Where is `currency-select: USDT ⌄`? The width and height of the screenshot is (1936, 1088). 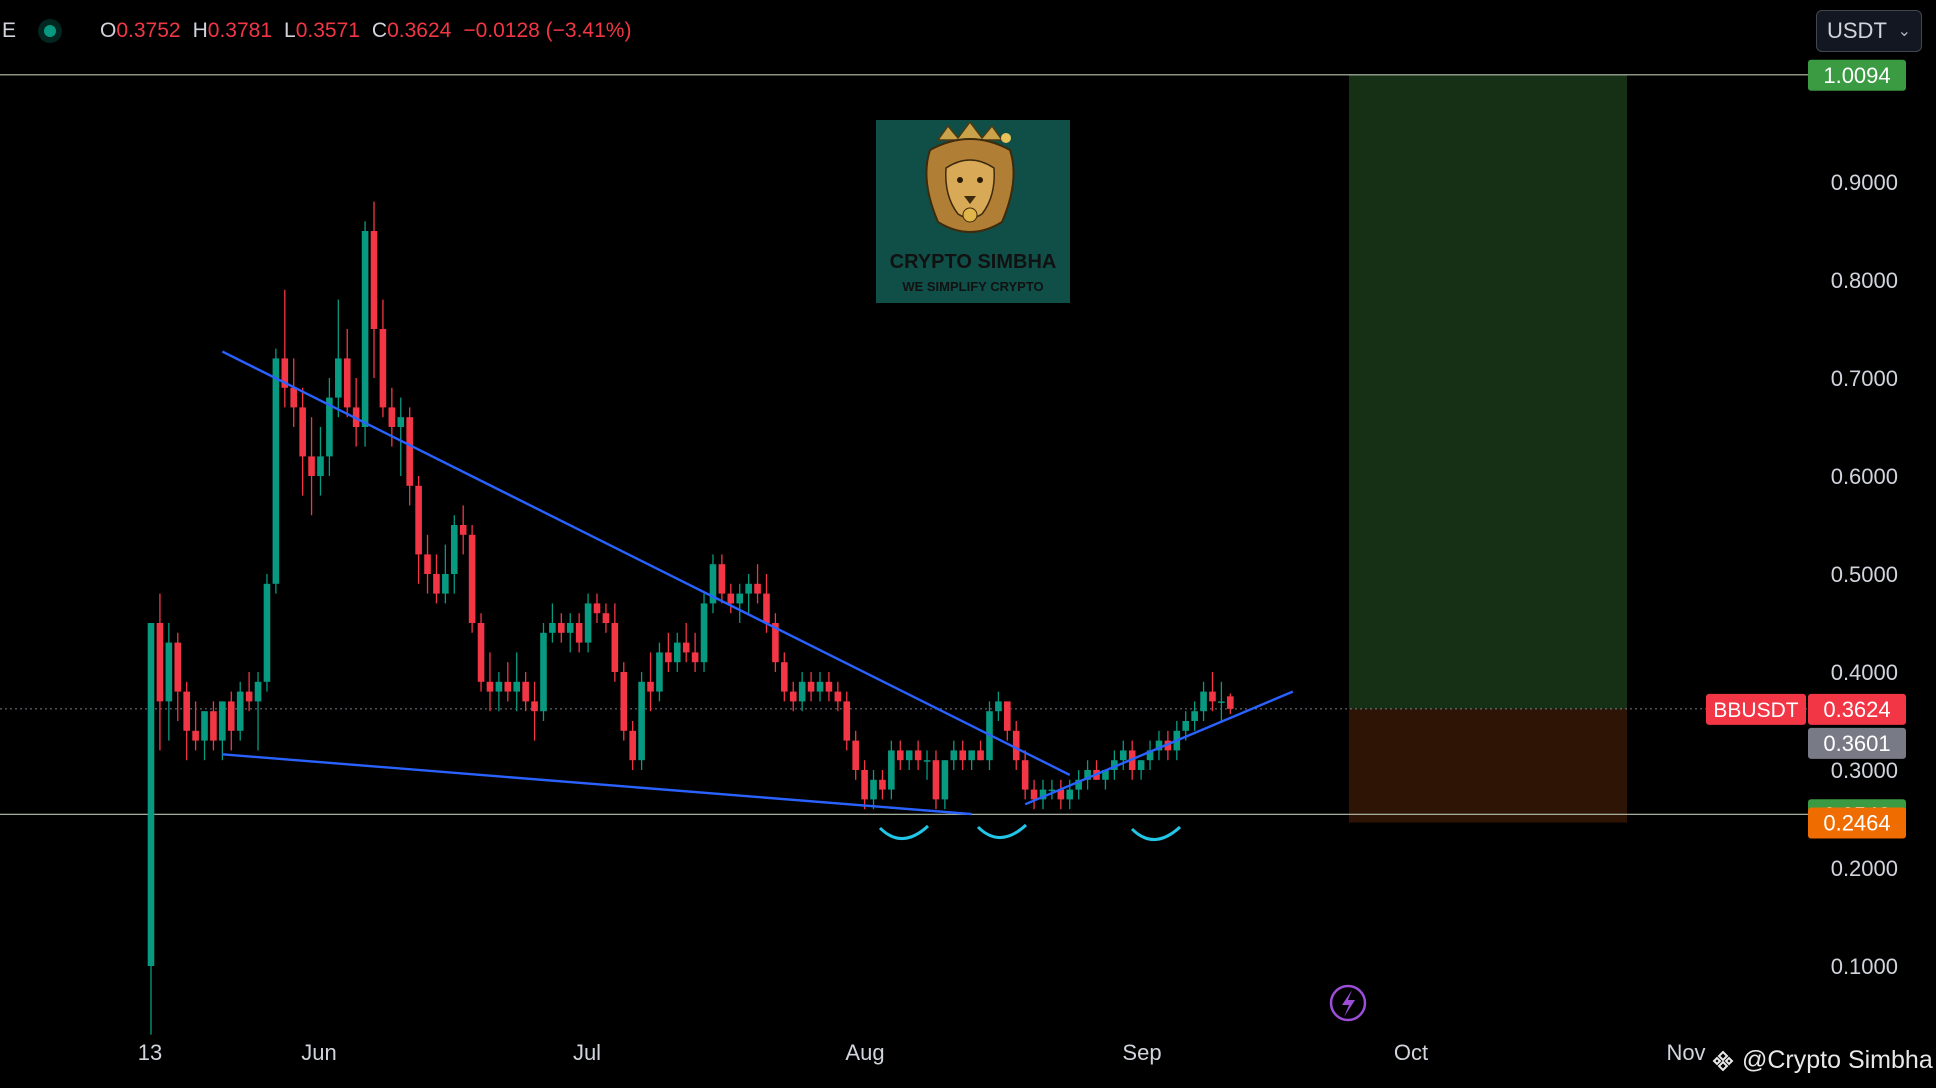
currency-select: USDT ⌄ is located at coordinates (1869, 31).